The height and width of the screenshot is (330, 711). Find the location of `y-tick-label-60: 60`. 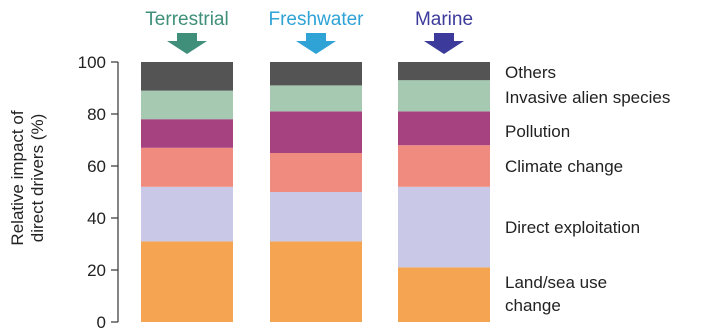

y-tick-label-60: 60 is located at coordinates (96, 166).